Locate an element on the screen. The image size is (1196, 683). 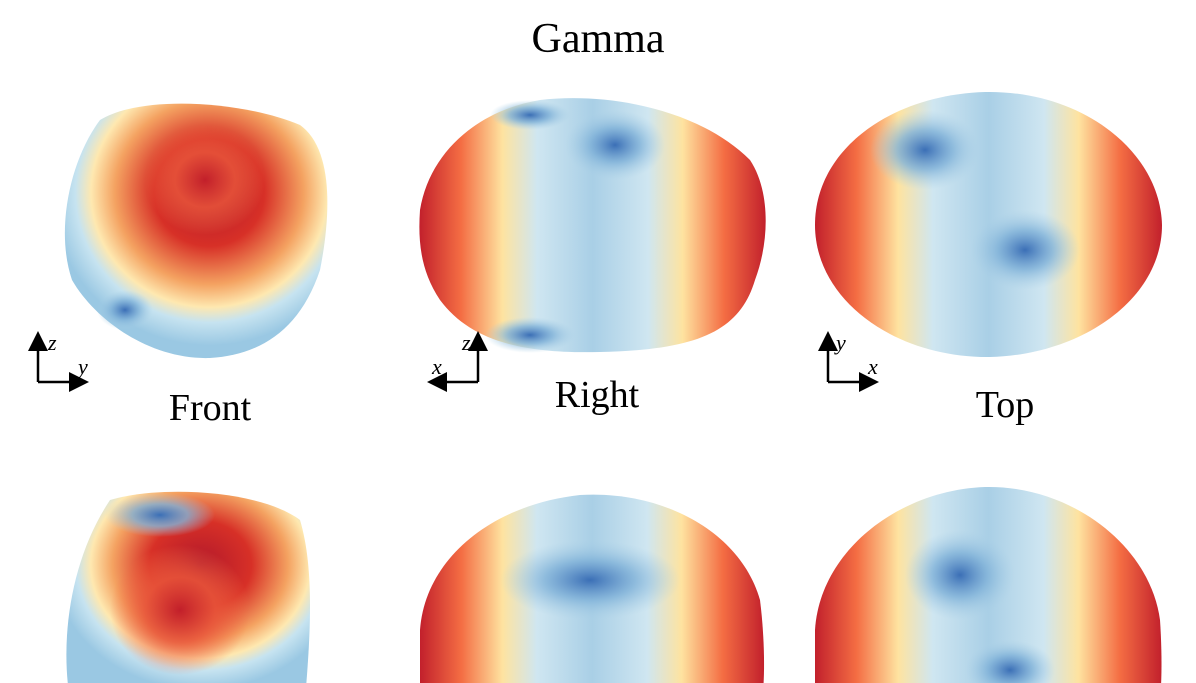
axis-icon: z y is located at coordinates (58, 361).